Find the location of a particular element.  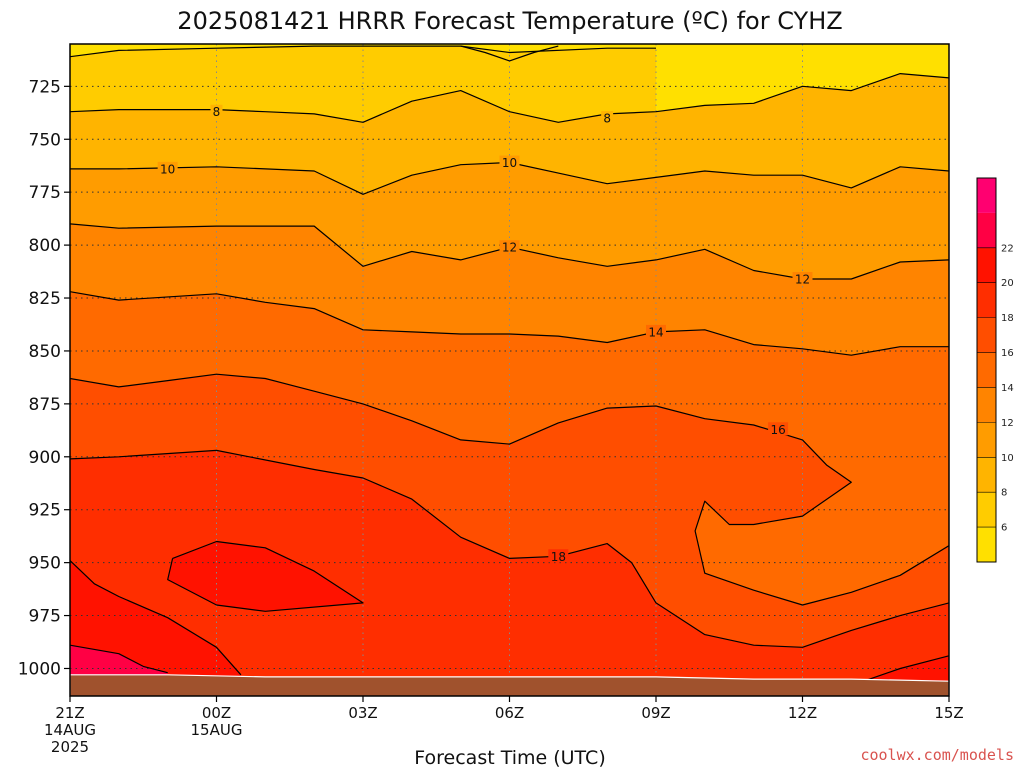

credit-text: coolwx.com/models is located at coordinates (937, 755).